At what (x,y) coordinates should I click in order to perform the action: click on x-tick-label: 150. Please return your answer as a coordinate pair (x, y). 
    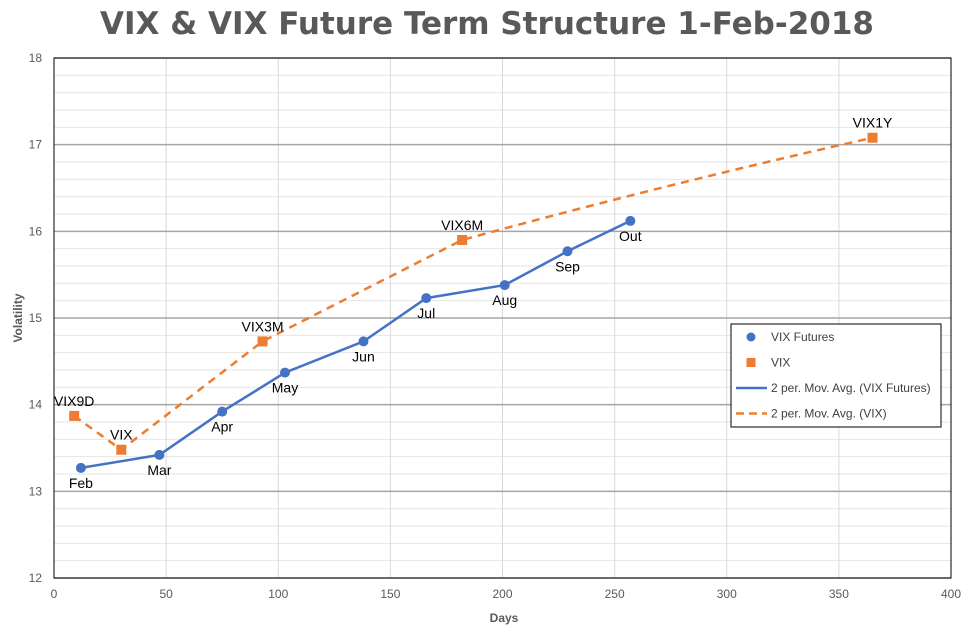
    Looking at the image, I should click on (390, 594).